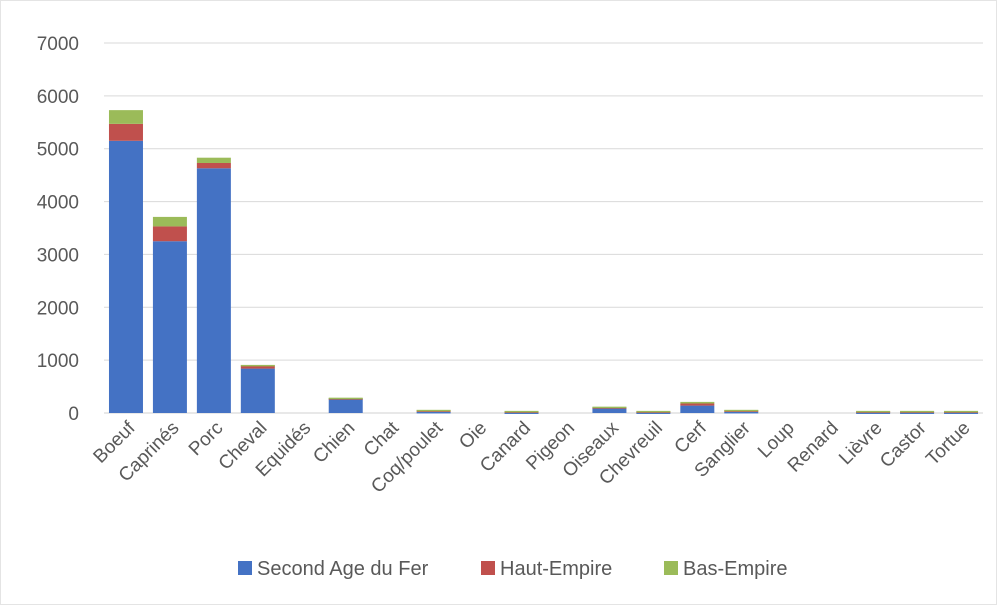  Describe the element at coordinates (58, 255) in the screenshot. I see `y-tick-label: 3000` at that location.